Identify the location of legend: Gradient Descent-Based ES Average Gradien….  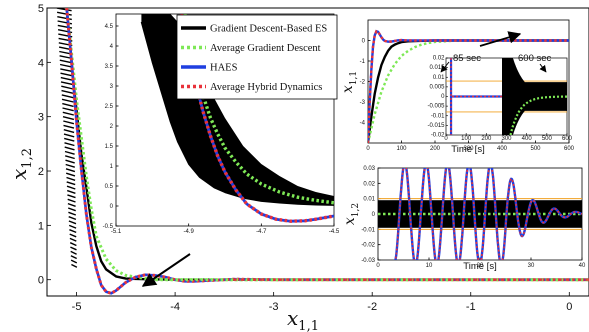
(257, 57).